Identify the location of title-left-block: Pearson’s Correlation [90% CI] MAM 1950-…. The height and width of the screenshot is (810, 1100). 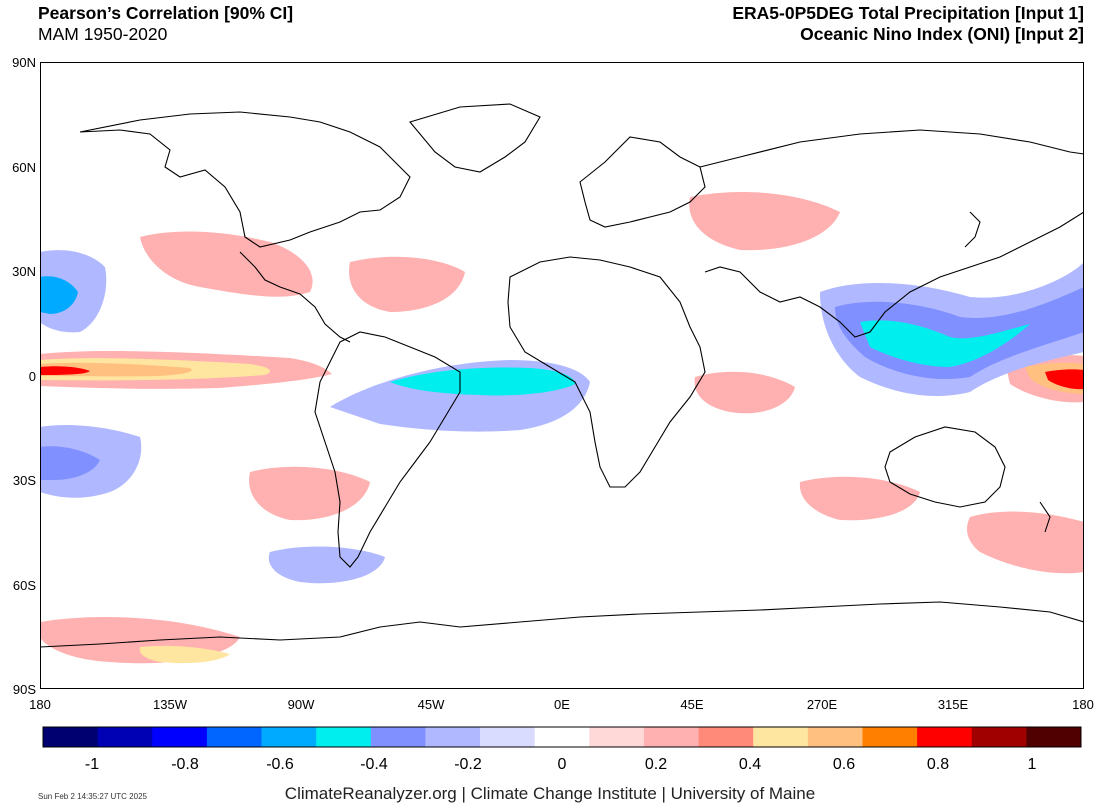
(165, 24).